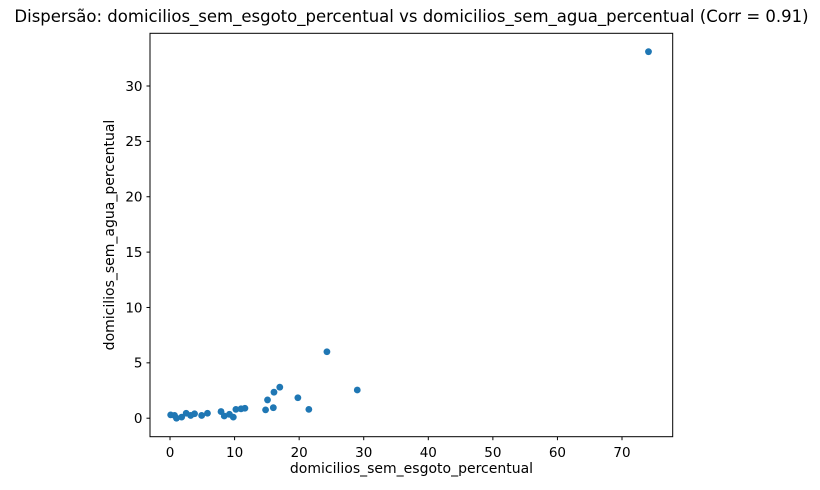  What do you see at coordinates (234, 453) in the screenshot?
I see `x-tick-label: 10` at bounding box center [234, 453].